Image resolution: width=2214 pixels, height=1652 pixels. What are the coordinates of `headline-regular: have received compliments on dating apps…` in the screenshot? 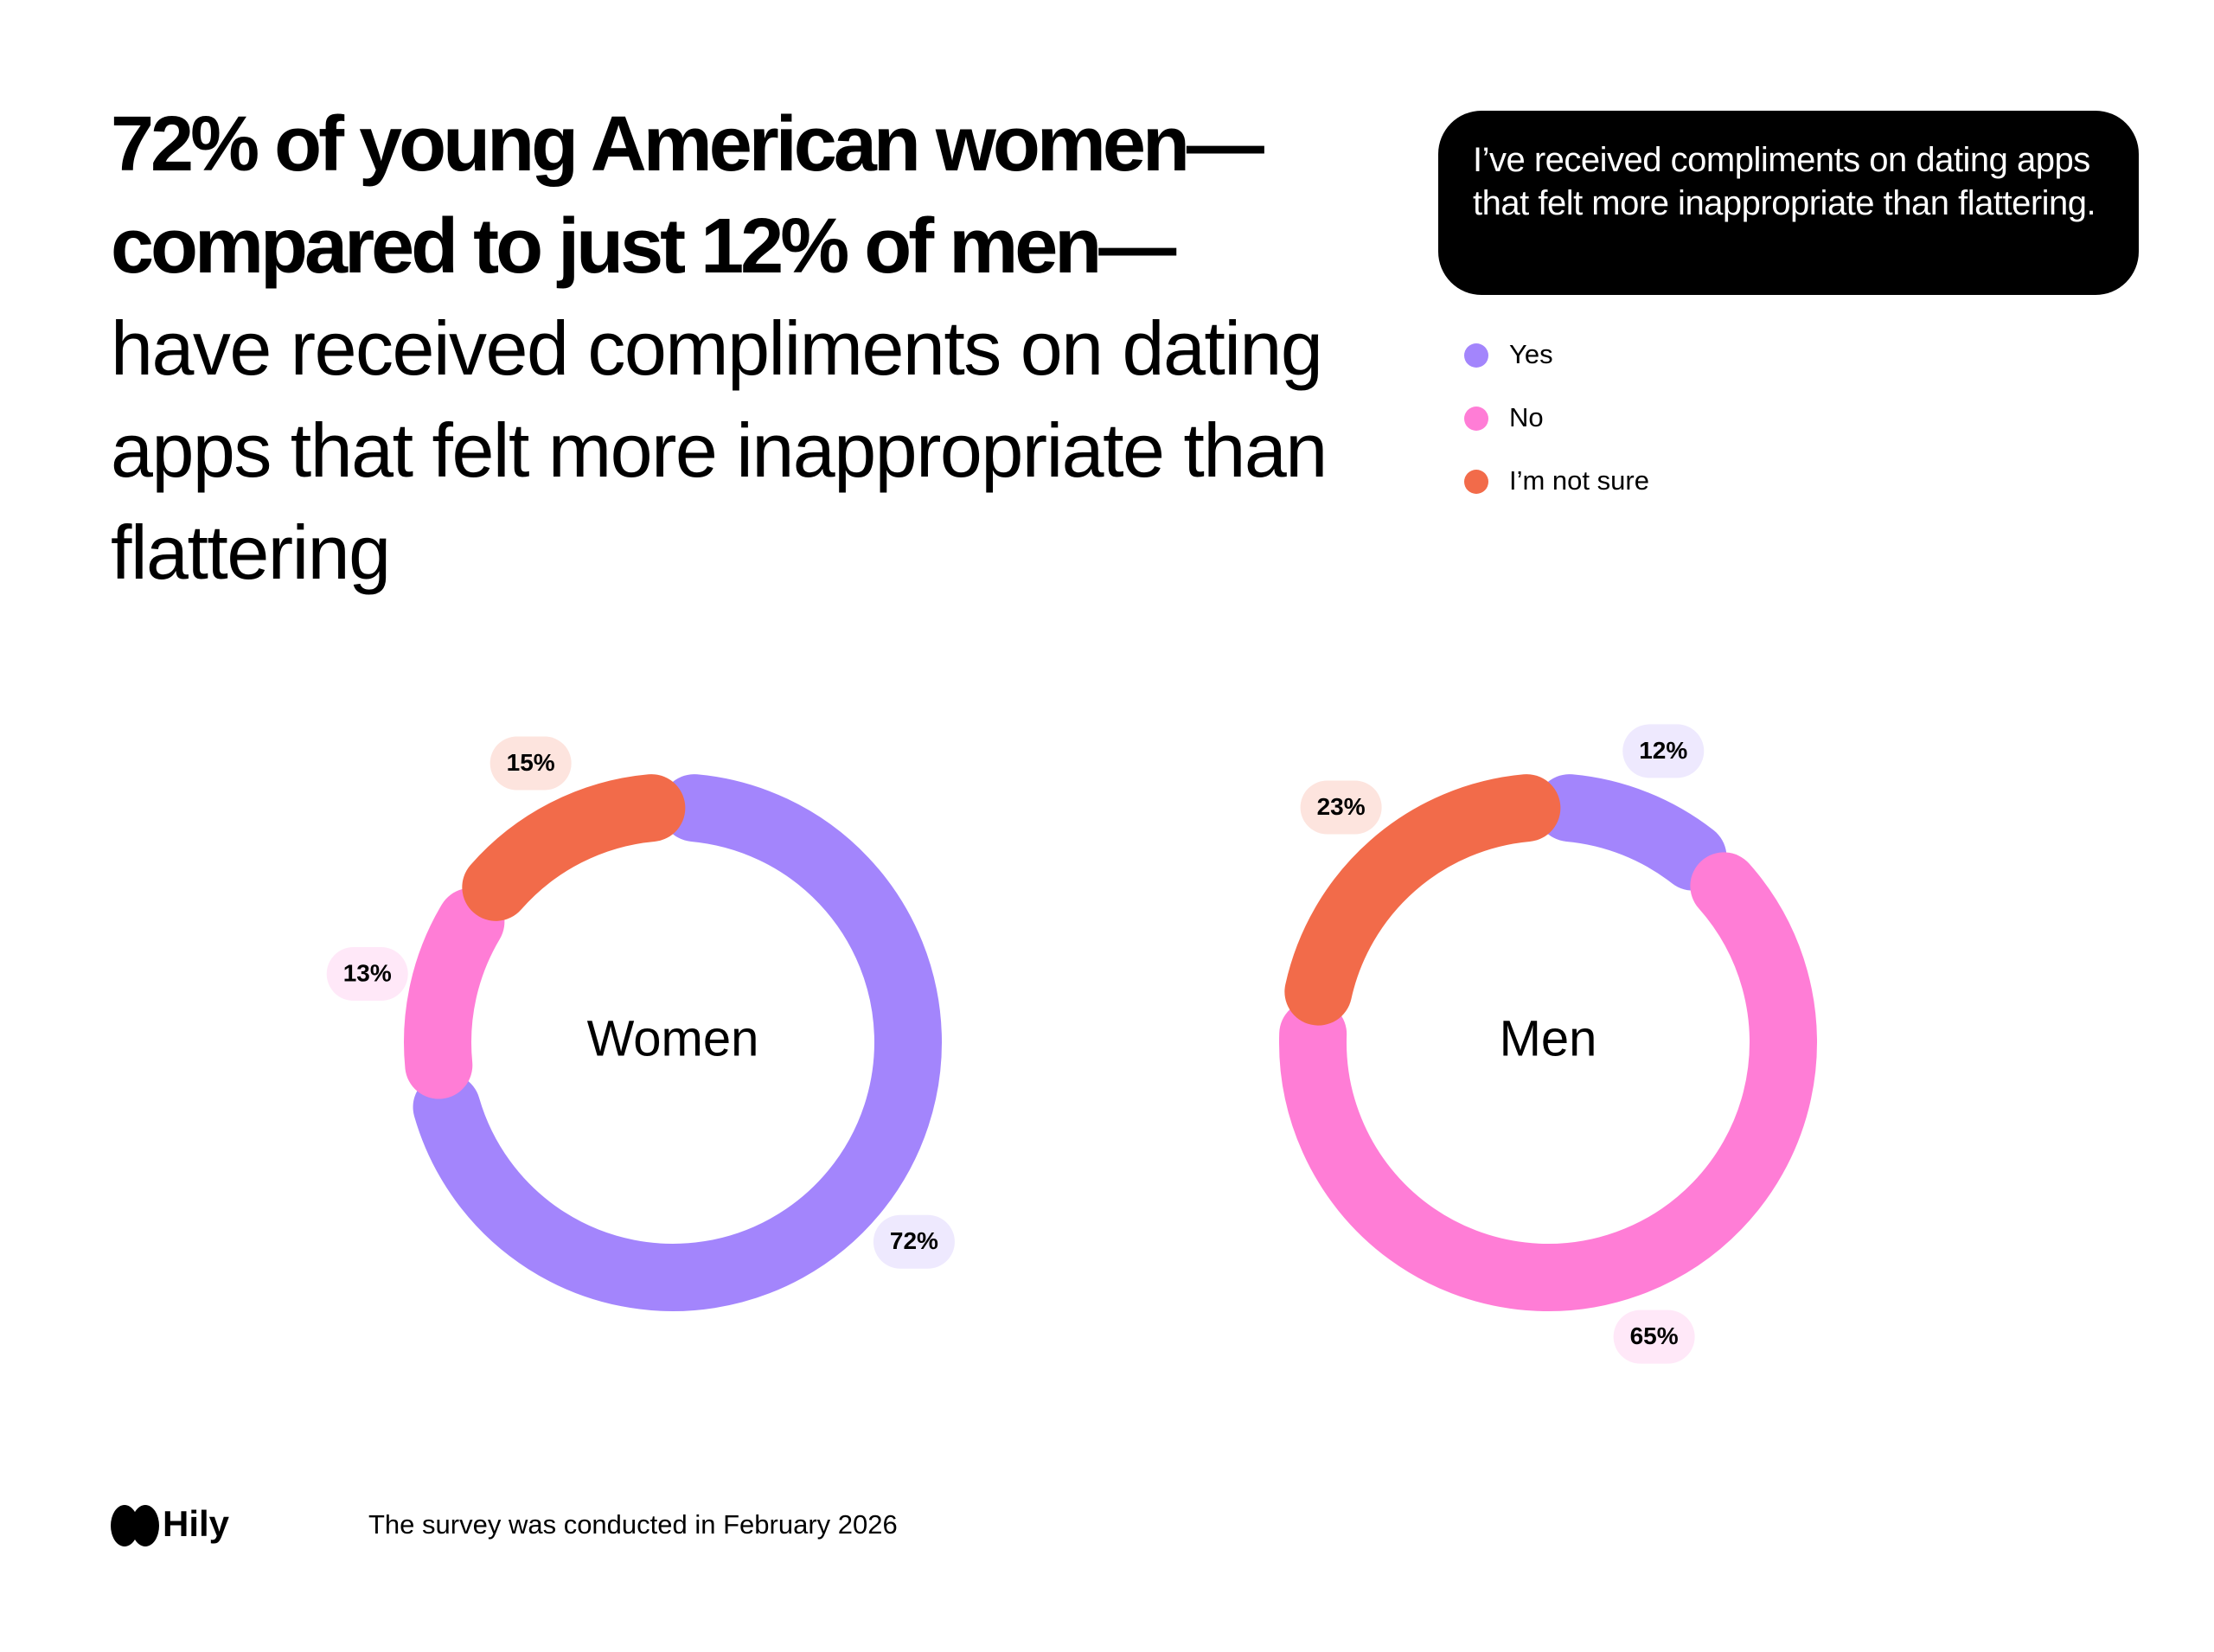 It's located at (719, 450).